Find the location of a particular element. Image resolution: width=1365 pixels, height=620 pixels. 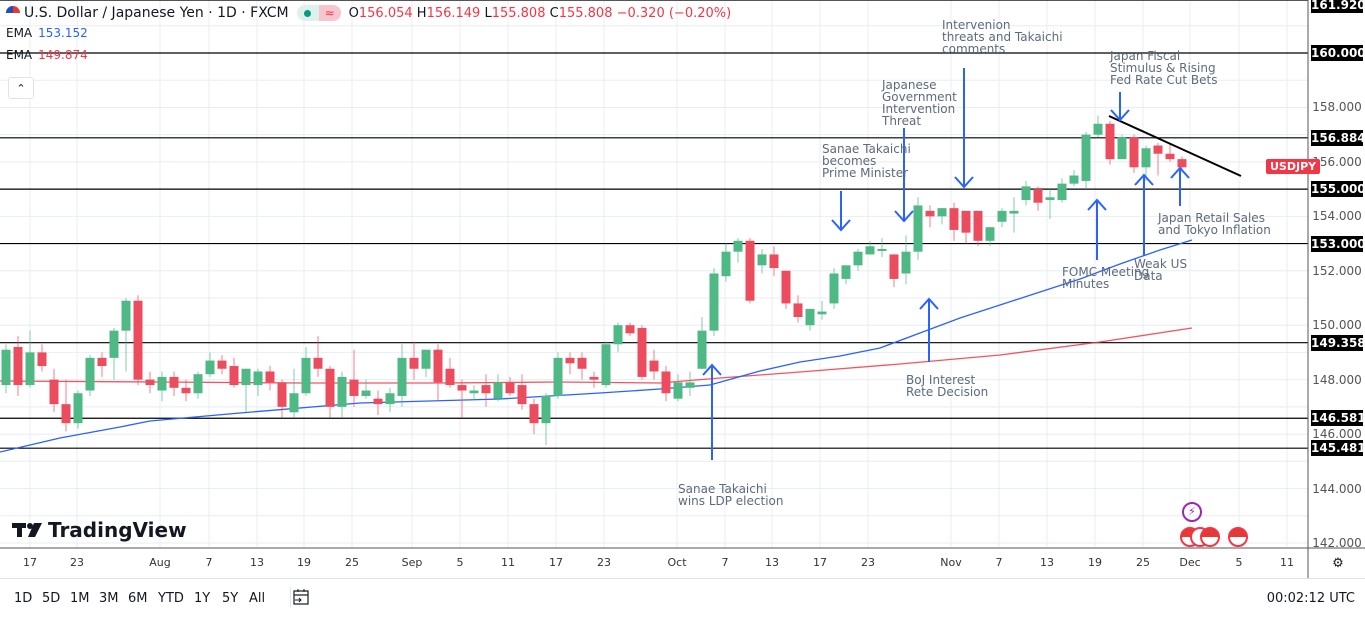

time-tick-label: 11 is located at coordinates (508, 562).